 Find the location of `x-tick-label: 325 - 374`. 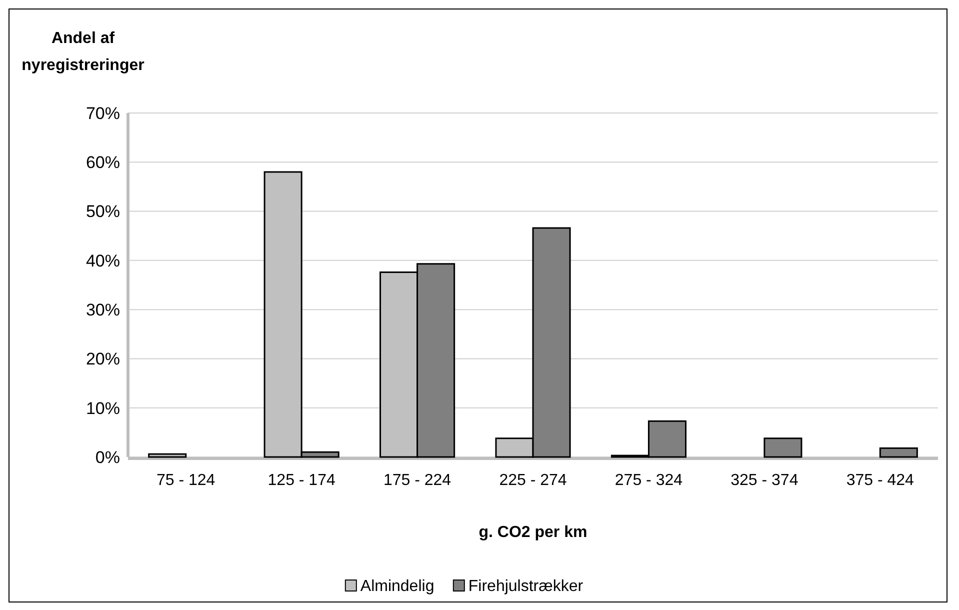

x-tick-label: 325 - 374 is located at coordinates (764, 480).